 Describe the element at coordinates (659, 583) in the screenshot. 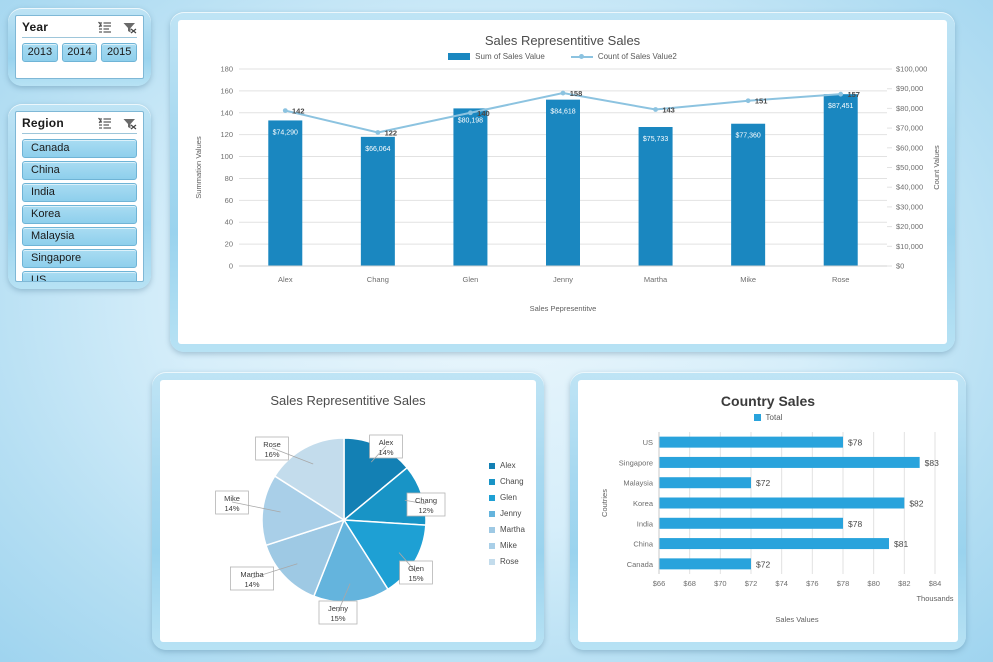

I see `country-xtick: $66` at that location.